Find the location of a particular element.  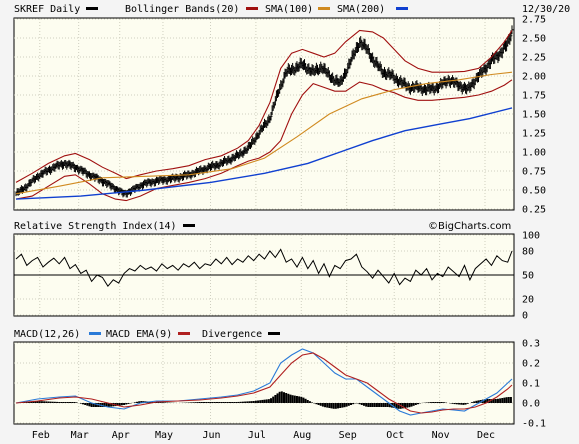

x-tick-label: May is located at coordinates (164, 435).